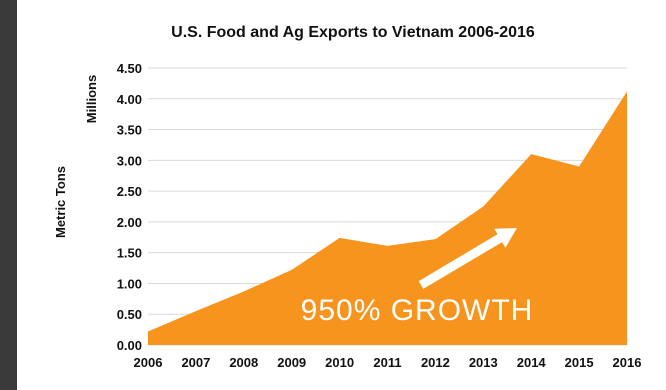 This screenshot has width=666, height=390. Describe the element at coordinates (129, 160) in the screenshot. I see `y-tick-label: 3.00` at that location.